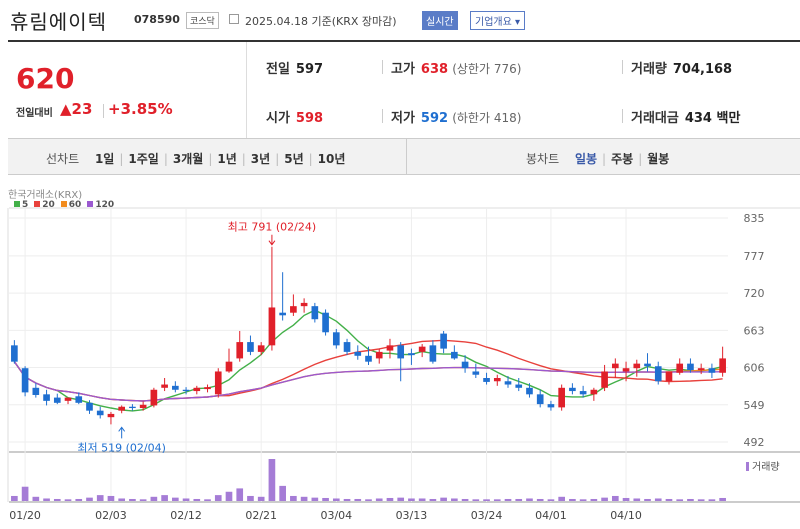 The image size is (800, 529). What do you see at coordinates (294, 159) in the screenshot?
I see `line_tabs-tab-5: 5년` at bounding box center [294, 159].